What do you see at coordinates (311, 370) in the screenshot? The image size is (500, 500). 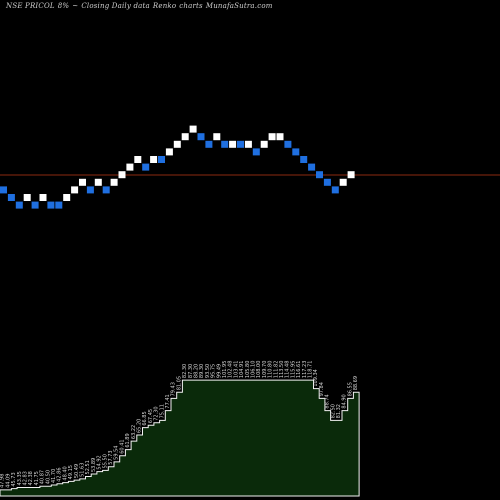 I see `volume-value-label: 118.71` at bounding box center [311, 370].